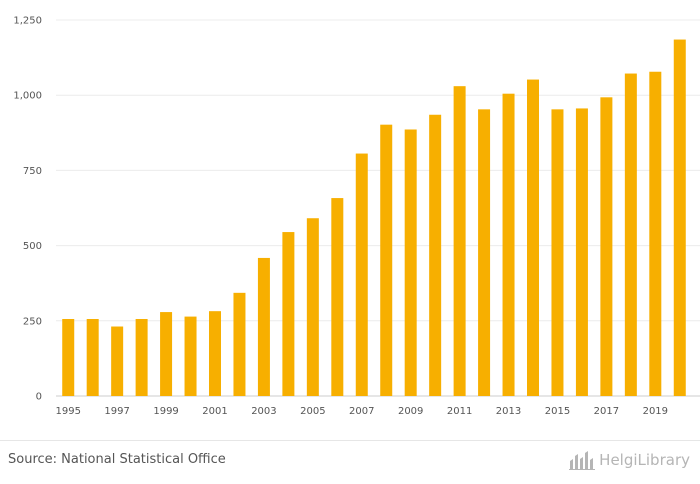 Image resolution: width=700 pixels, height=484 pixels. What do you see at coordinates (39, 397) in the screenshot?
I see `y-tick-label: 0` at bounding box center [39, 397].